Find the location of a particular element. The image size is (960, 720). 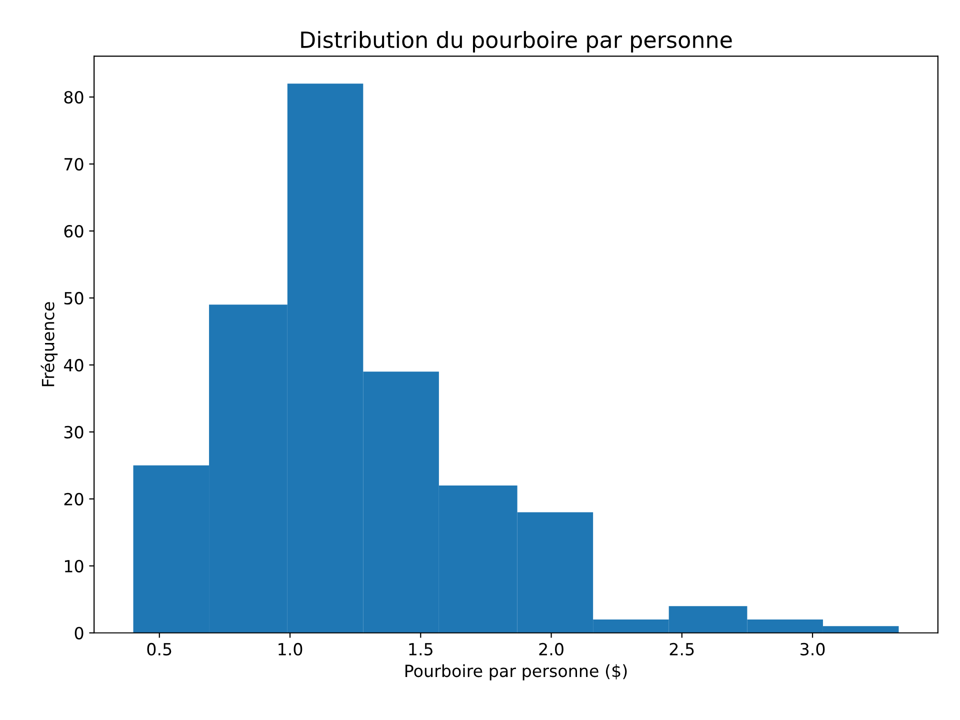

y-tick-label: 70 is located at coordinates (74, 164).